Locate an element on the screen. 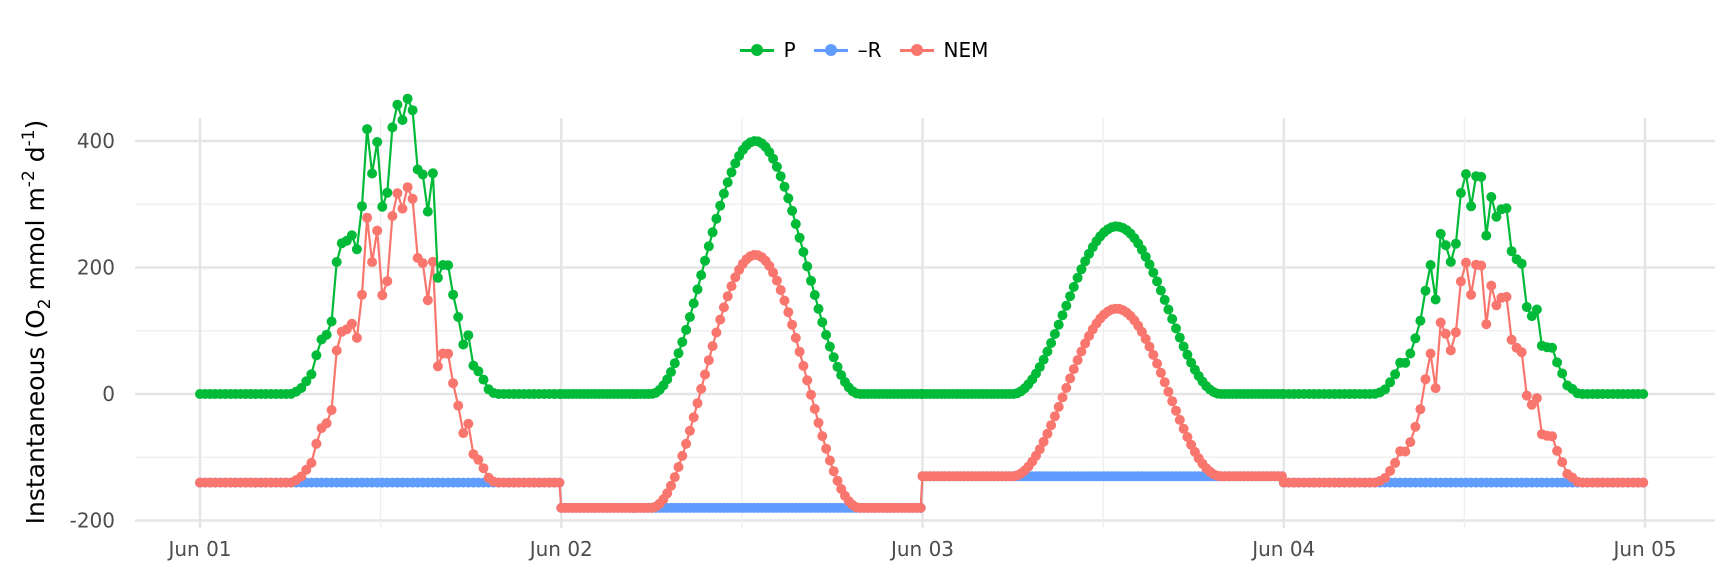  y-tick-label: -200 is located at coordinates (92, 521).